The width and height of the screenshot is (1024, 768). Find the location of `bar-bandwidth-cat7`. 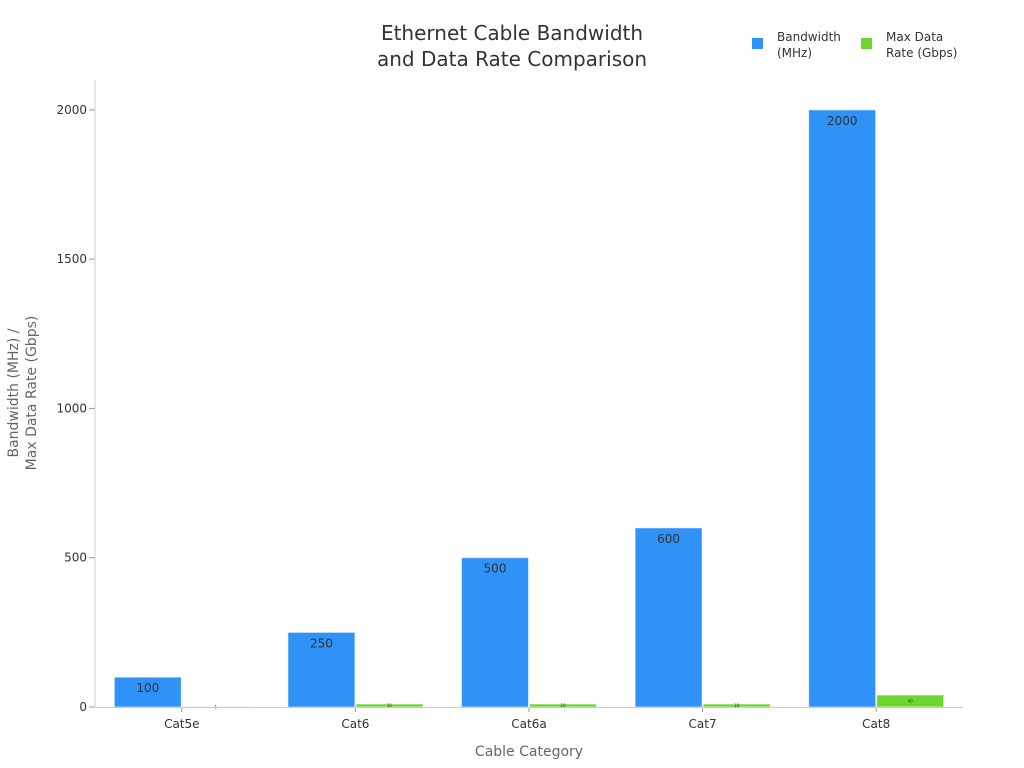

bar-bandwidth-cat7 is located at coordinates (668, 617).